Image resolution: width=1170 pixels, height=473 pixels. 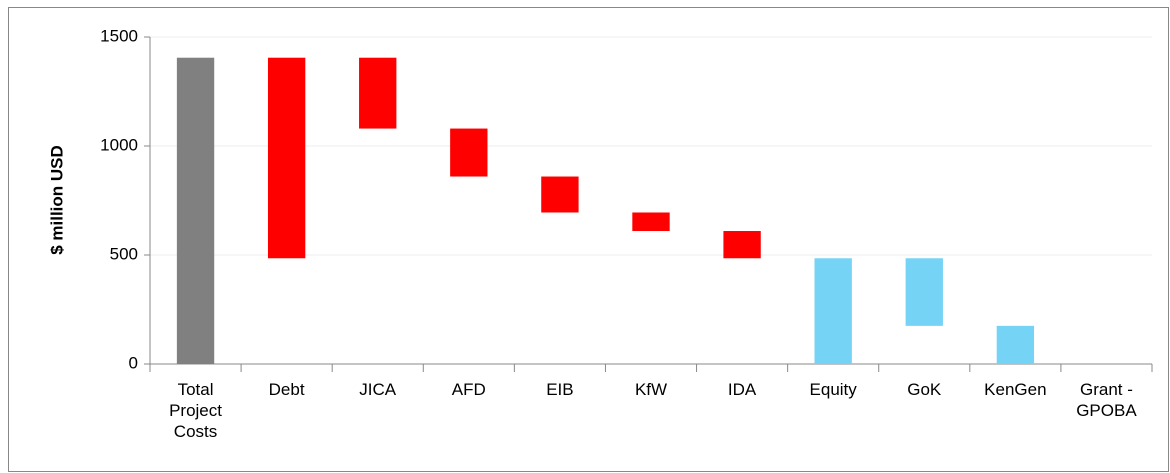 What do you see at coordinates (1015, 389) in the screenshot?
I see `x-tick-label: KenGen` at bounding box center [1015, 389].